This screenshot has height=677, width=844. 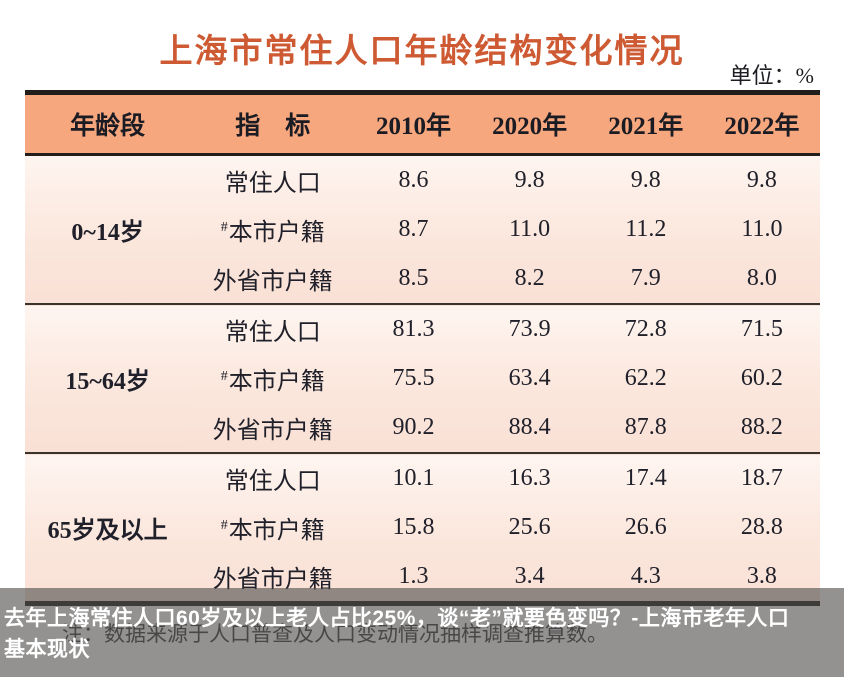 I want to click on value-cell: 18.7, so click(x=761, y=478).